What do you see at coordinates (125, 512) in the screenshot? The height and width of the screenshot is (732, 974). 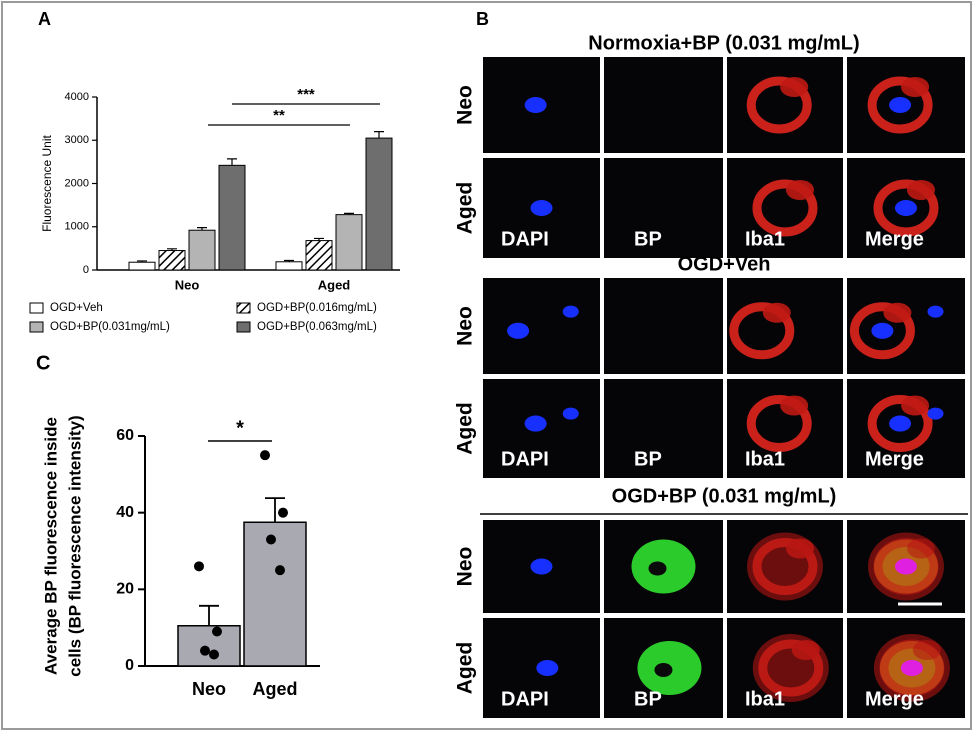 I see `y-tick-label: 40` at bounding box center [125, 512].